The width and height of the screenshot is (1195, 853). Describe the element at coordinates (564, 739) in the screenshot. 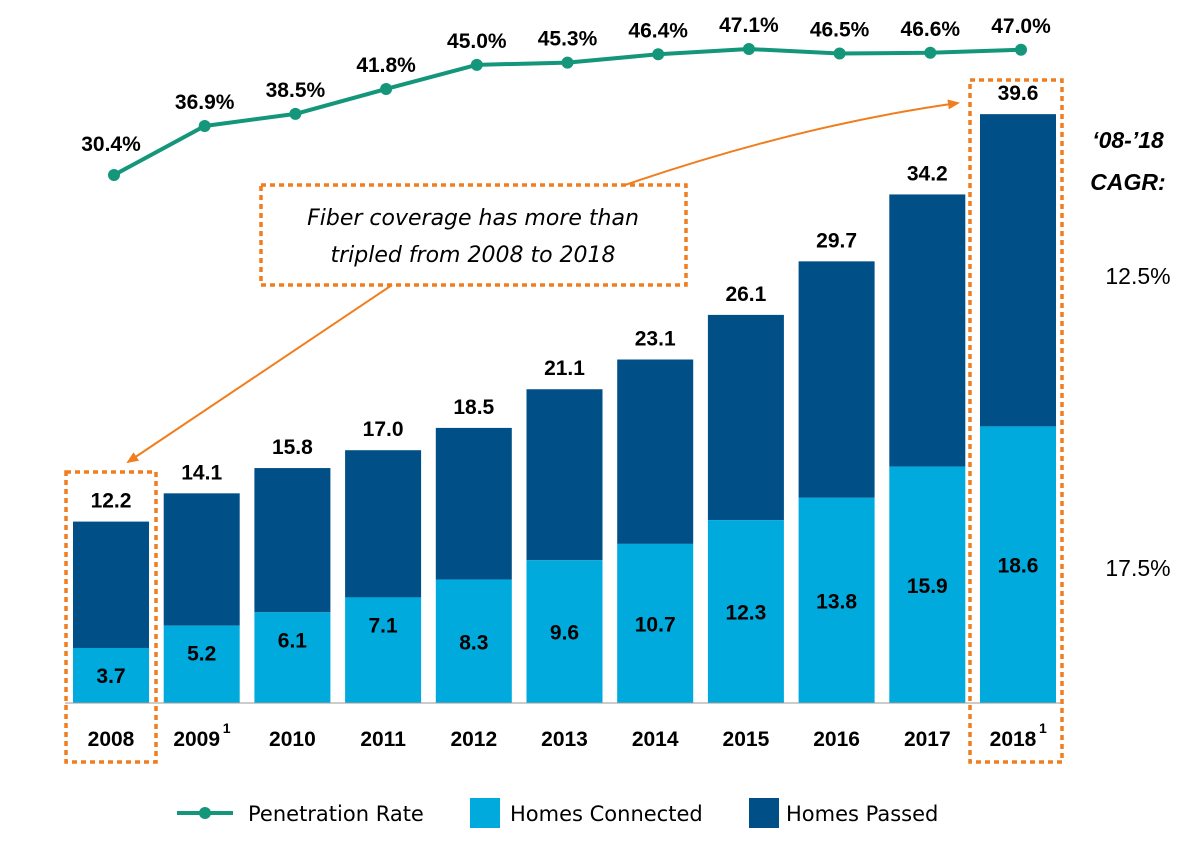

I see `category-label-2013: 2013` at that location.